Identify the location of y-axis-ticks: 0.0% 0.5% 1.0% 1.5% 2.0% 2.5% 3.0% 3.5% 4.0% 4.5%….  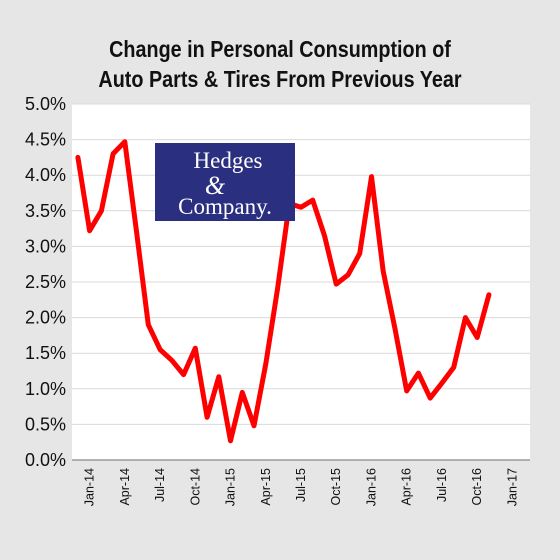
(45, 282).